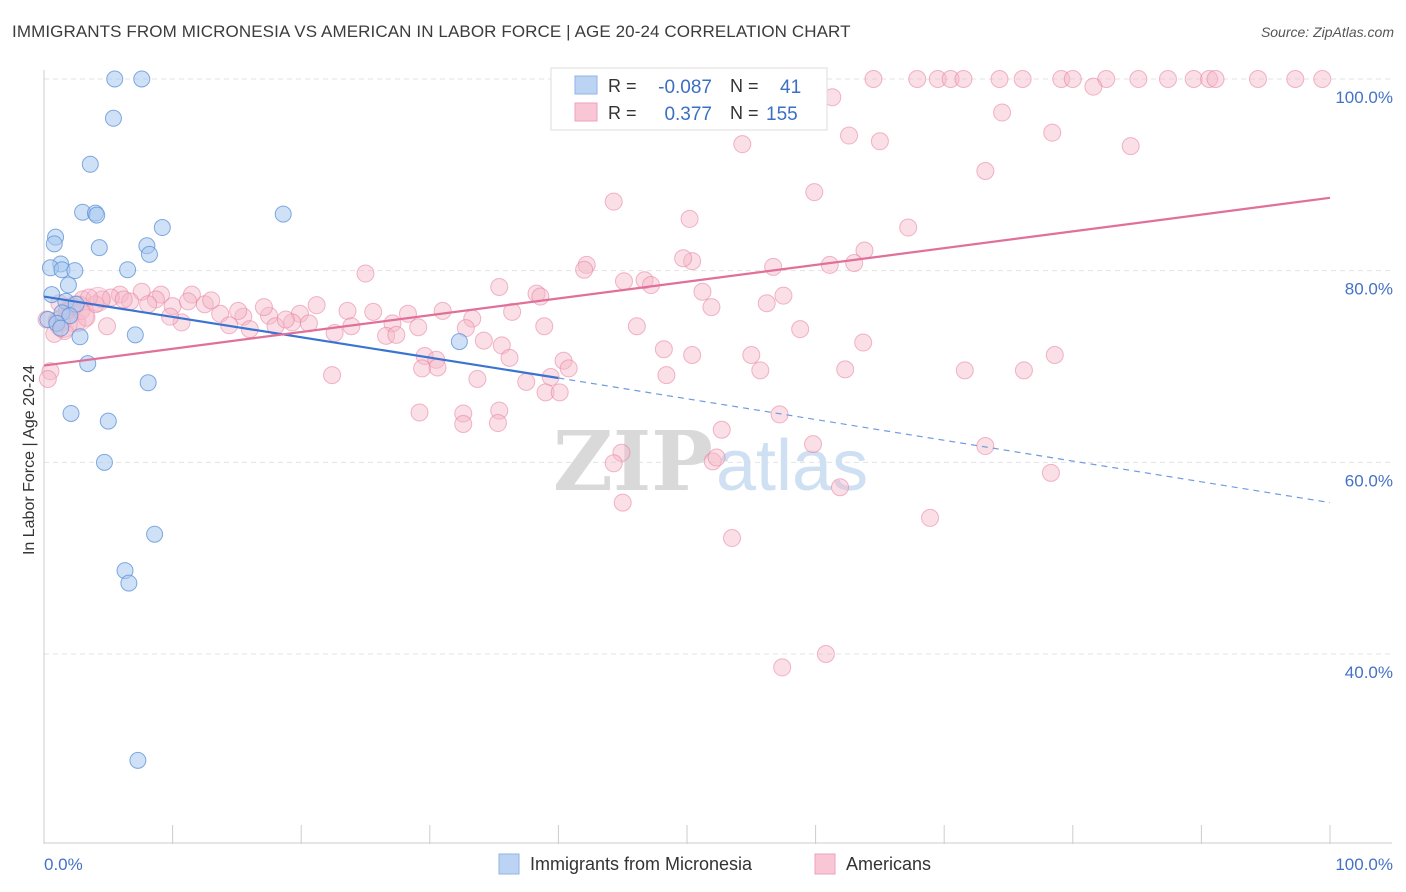 The image size is (1406, 892). I want to click on source-label: Source: ZipAtlas.com, so click(1327, 32).